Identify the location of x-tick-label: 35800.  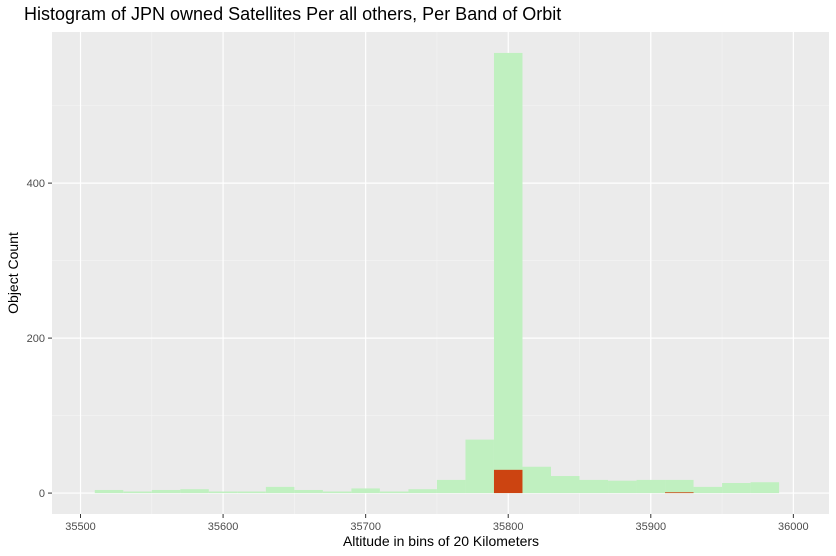
(508, 527).